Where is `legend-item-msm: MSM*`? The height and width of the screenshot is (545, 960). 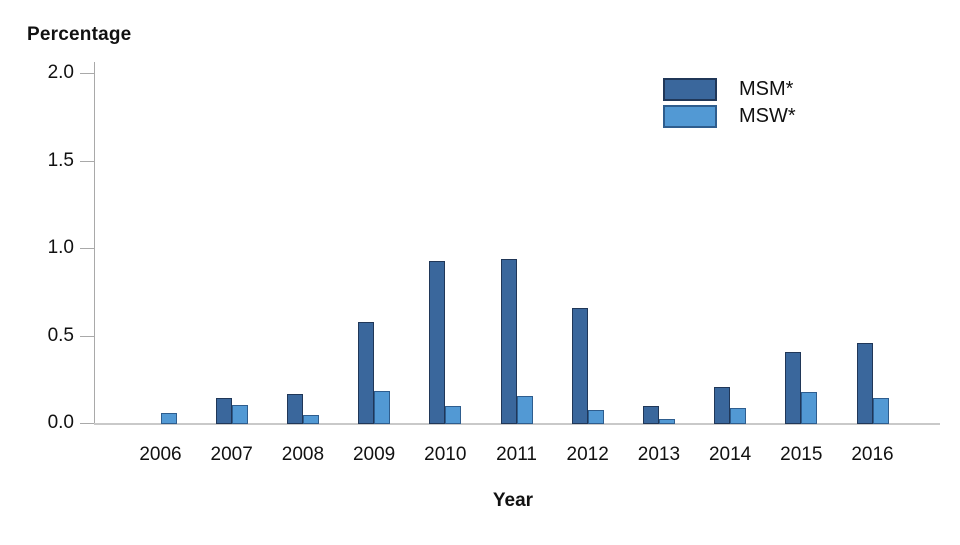
legend-item-msm: MSM* is located at coordinates (729, 89).